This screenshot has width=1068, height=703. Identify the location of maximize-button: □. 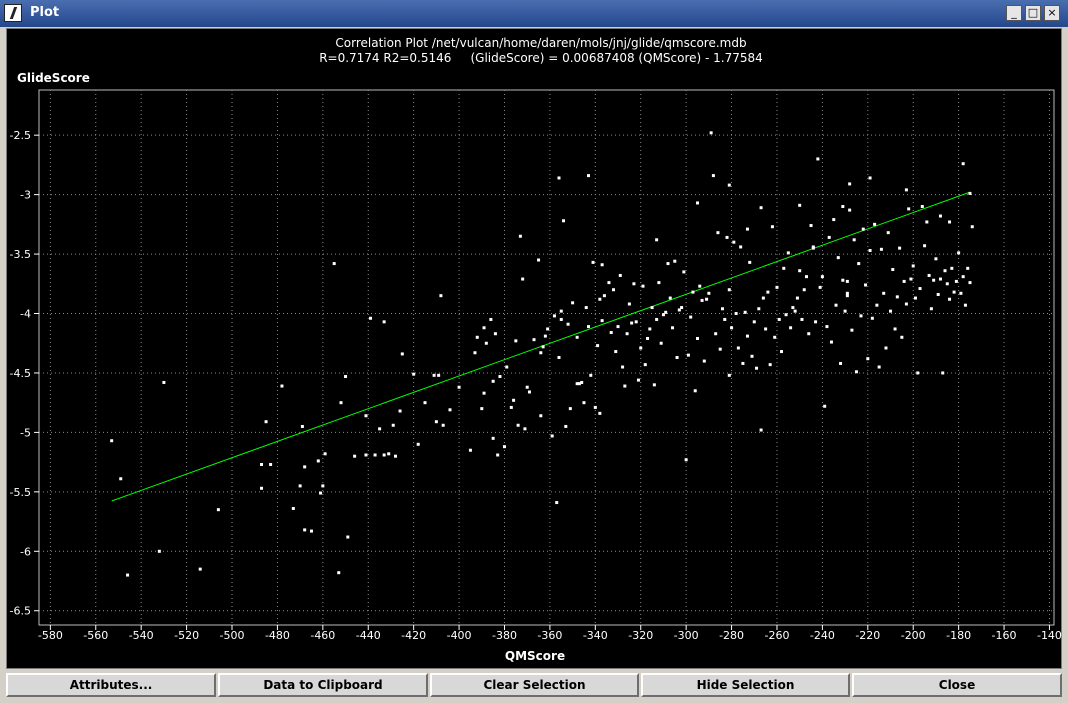
(1033, 13).